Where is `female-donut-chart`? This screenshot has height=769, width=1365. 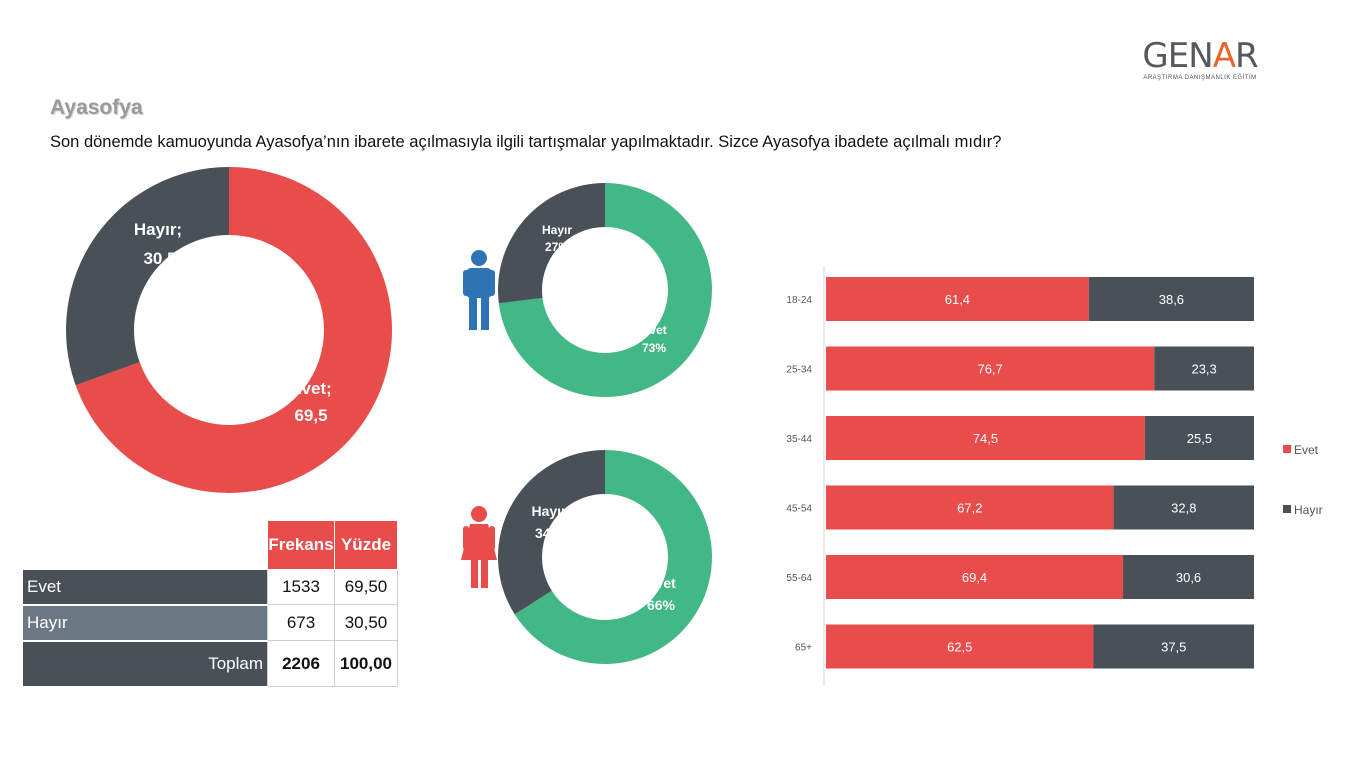
female-donut-chart is located at coordinates (604, 557).